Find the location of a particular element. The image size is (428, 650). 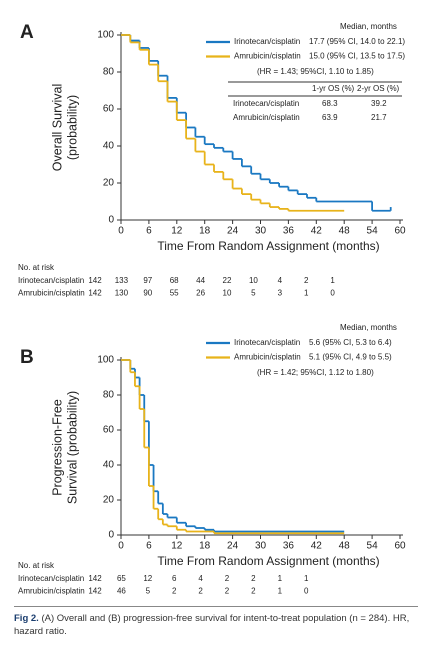

table-cell: 63.9 is located at coordinates (330, 117).